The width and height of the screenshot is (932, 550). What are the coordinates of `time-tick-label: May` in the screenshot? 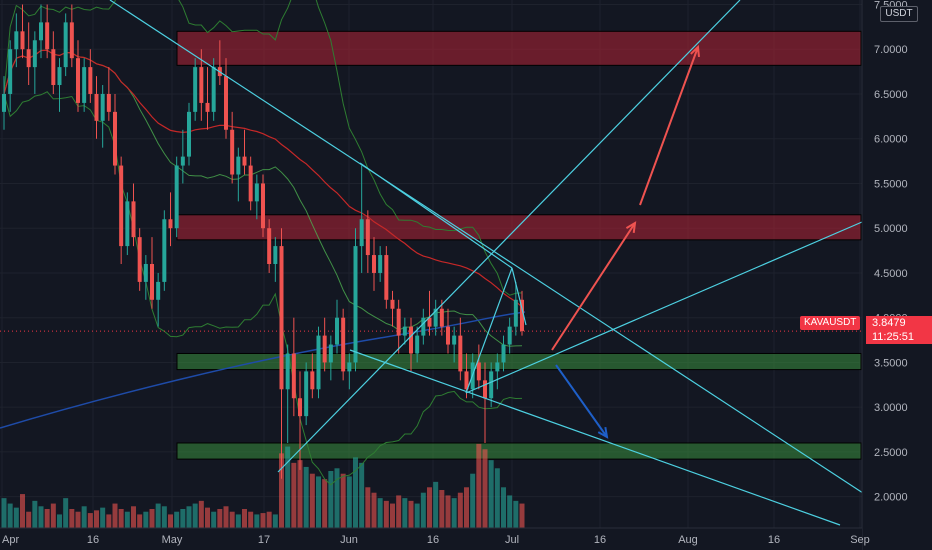 It's located at (172, 540).